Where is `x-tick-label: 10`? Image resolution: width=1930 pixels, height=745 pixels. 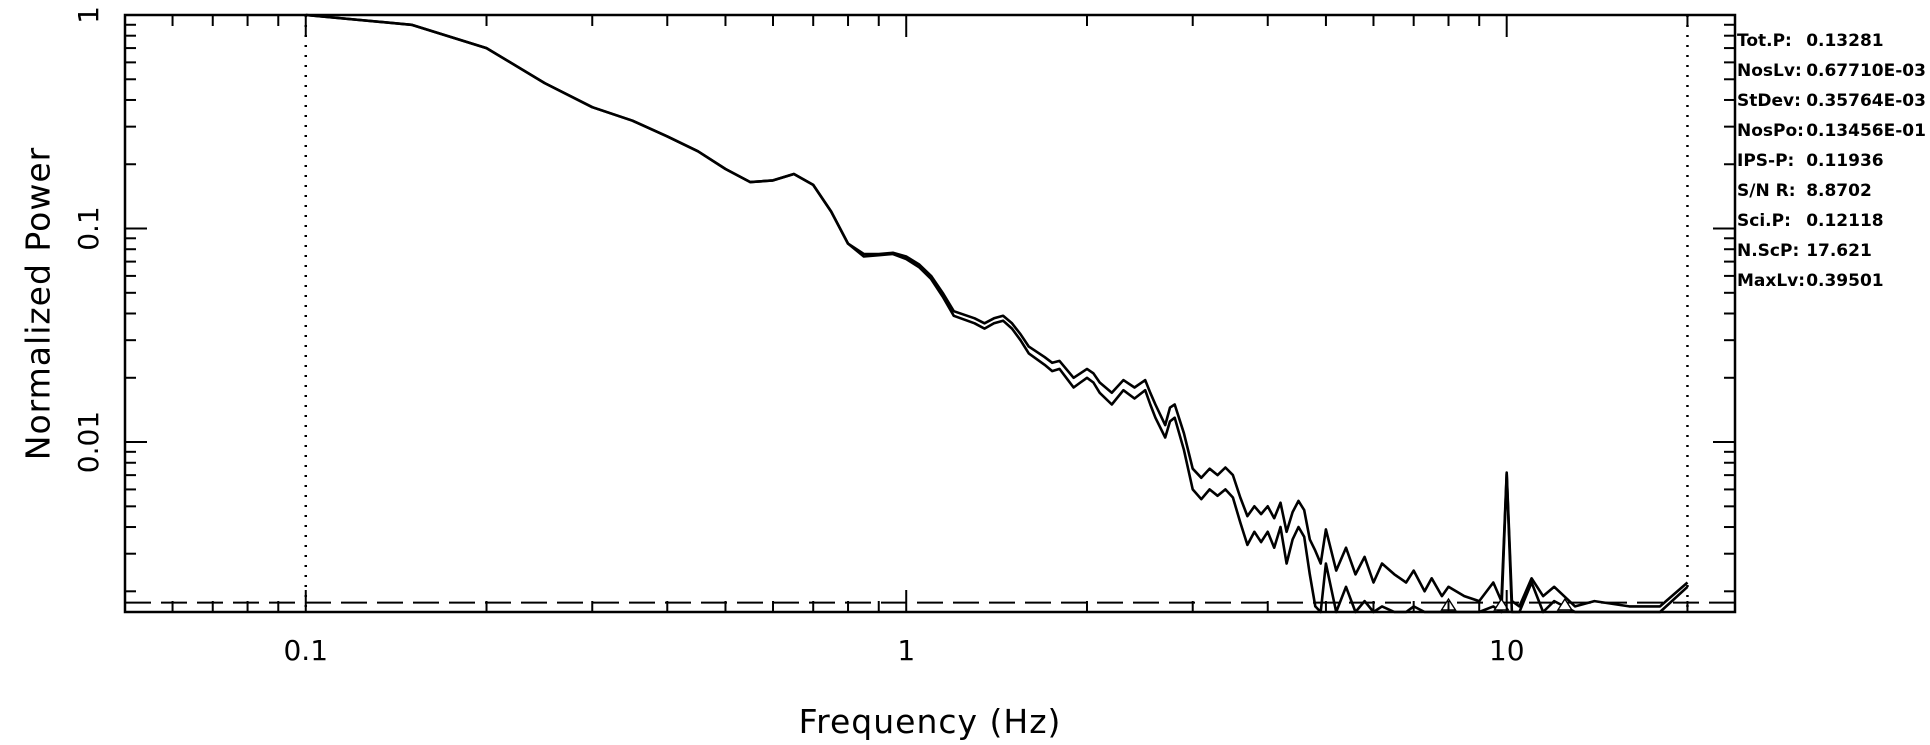
x-tick-label: 10 is located at coordinates (1507, 650).